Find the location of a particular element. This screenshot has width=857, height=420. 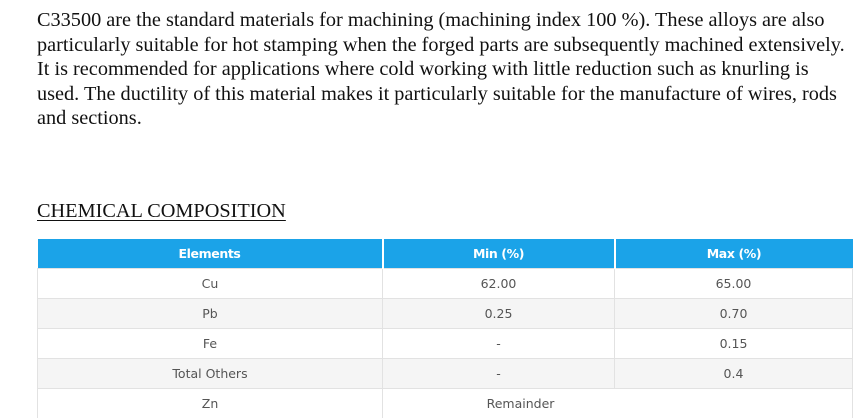

table-row: Cu 62.00 65.00 is located at coordinates (445, 283).